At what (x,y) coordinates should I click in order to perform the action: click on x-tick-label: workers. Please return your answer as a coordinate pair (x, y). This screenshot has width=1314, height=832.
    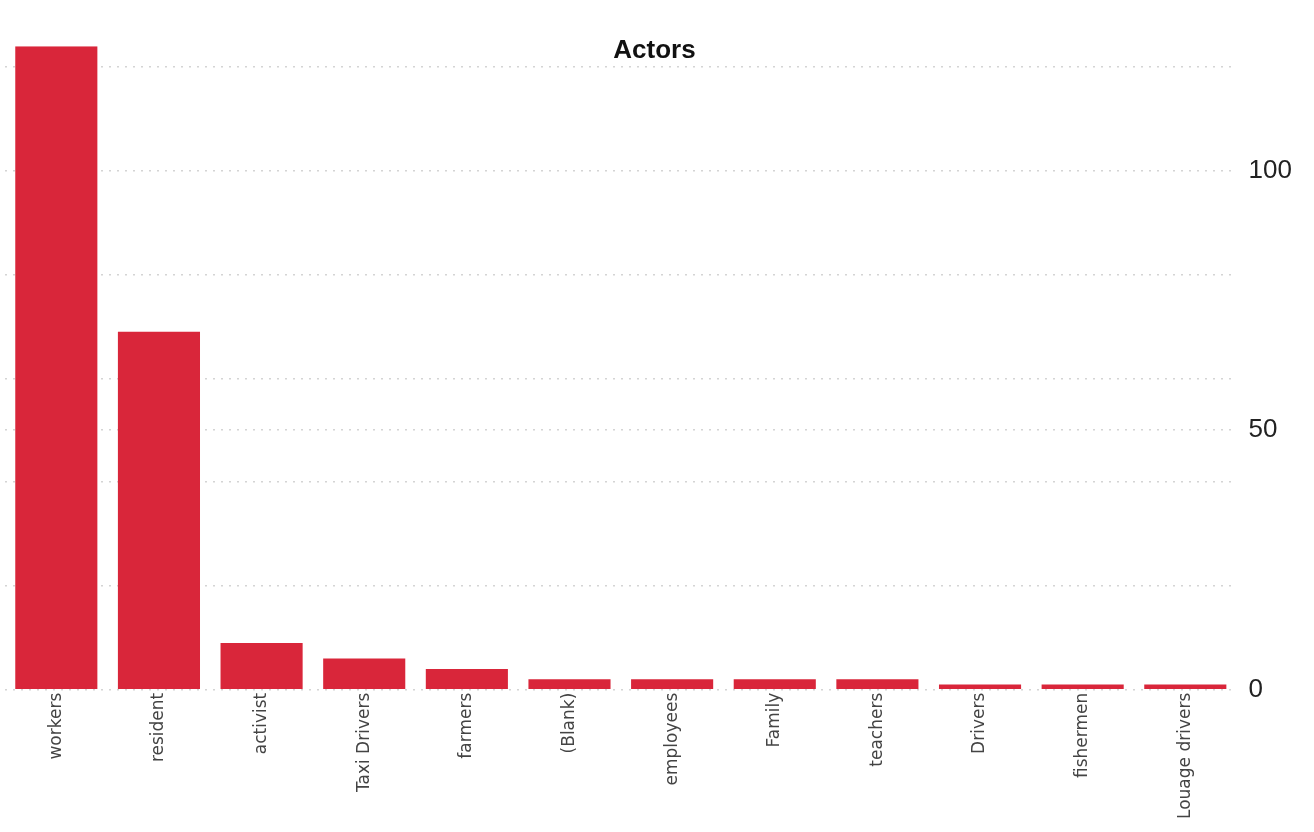
    Looking at the image, I should click on (54, 726).